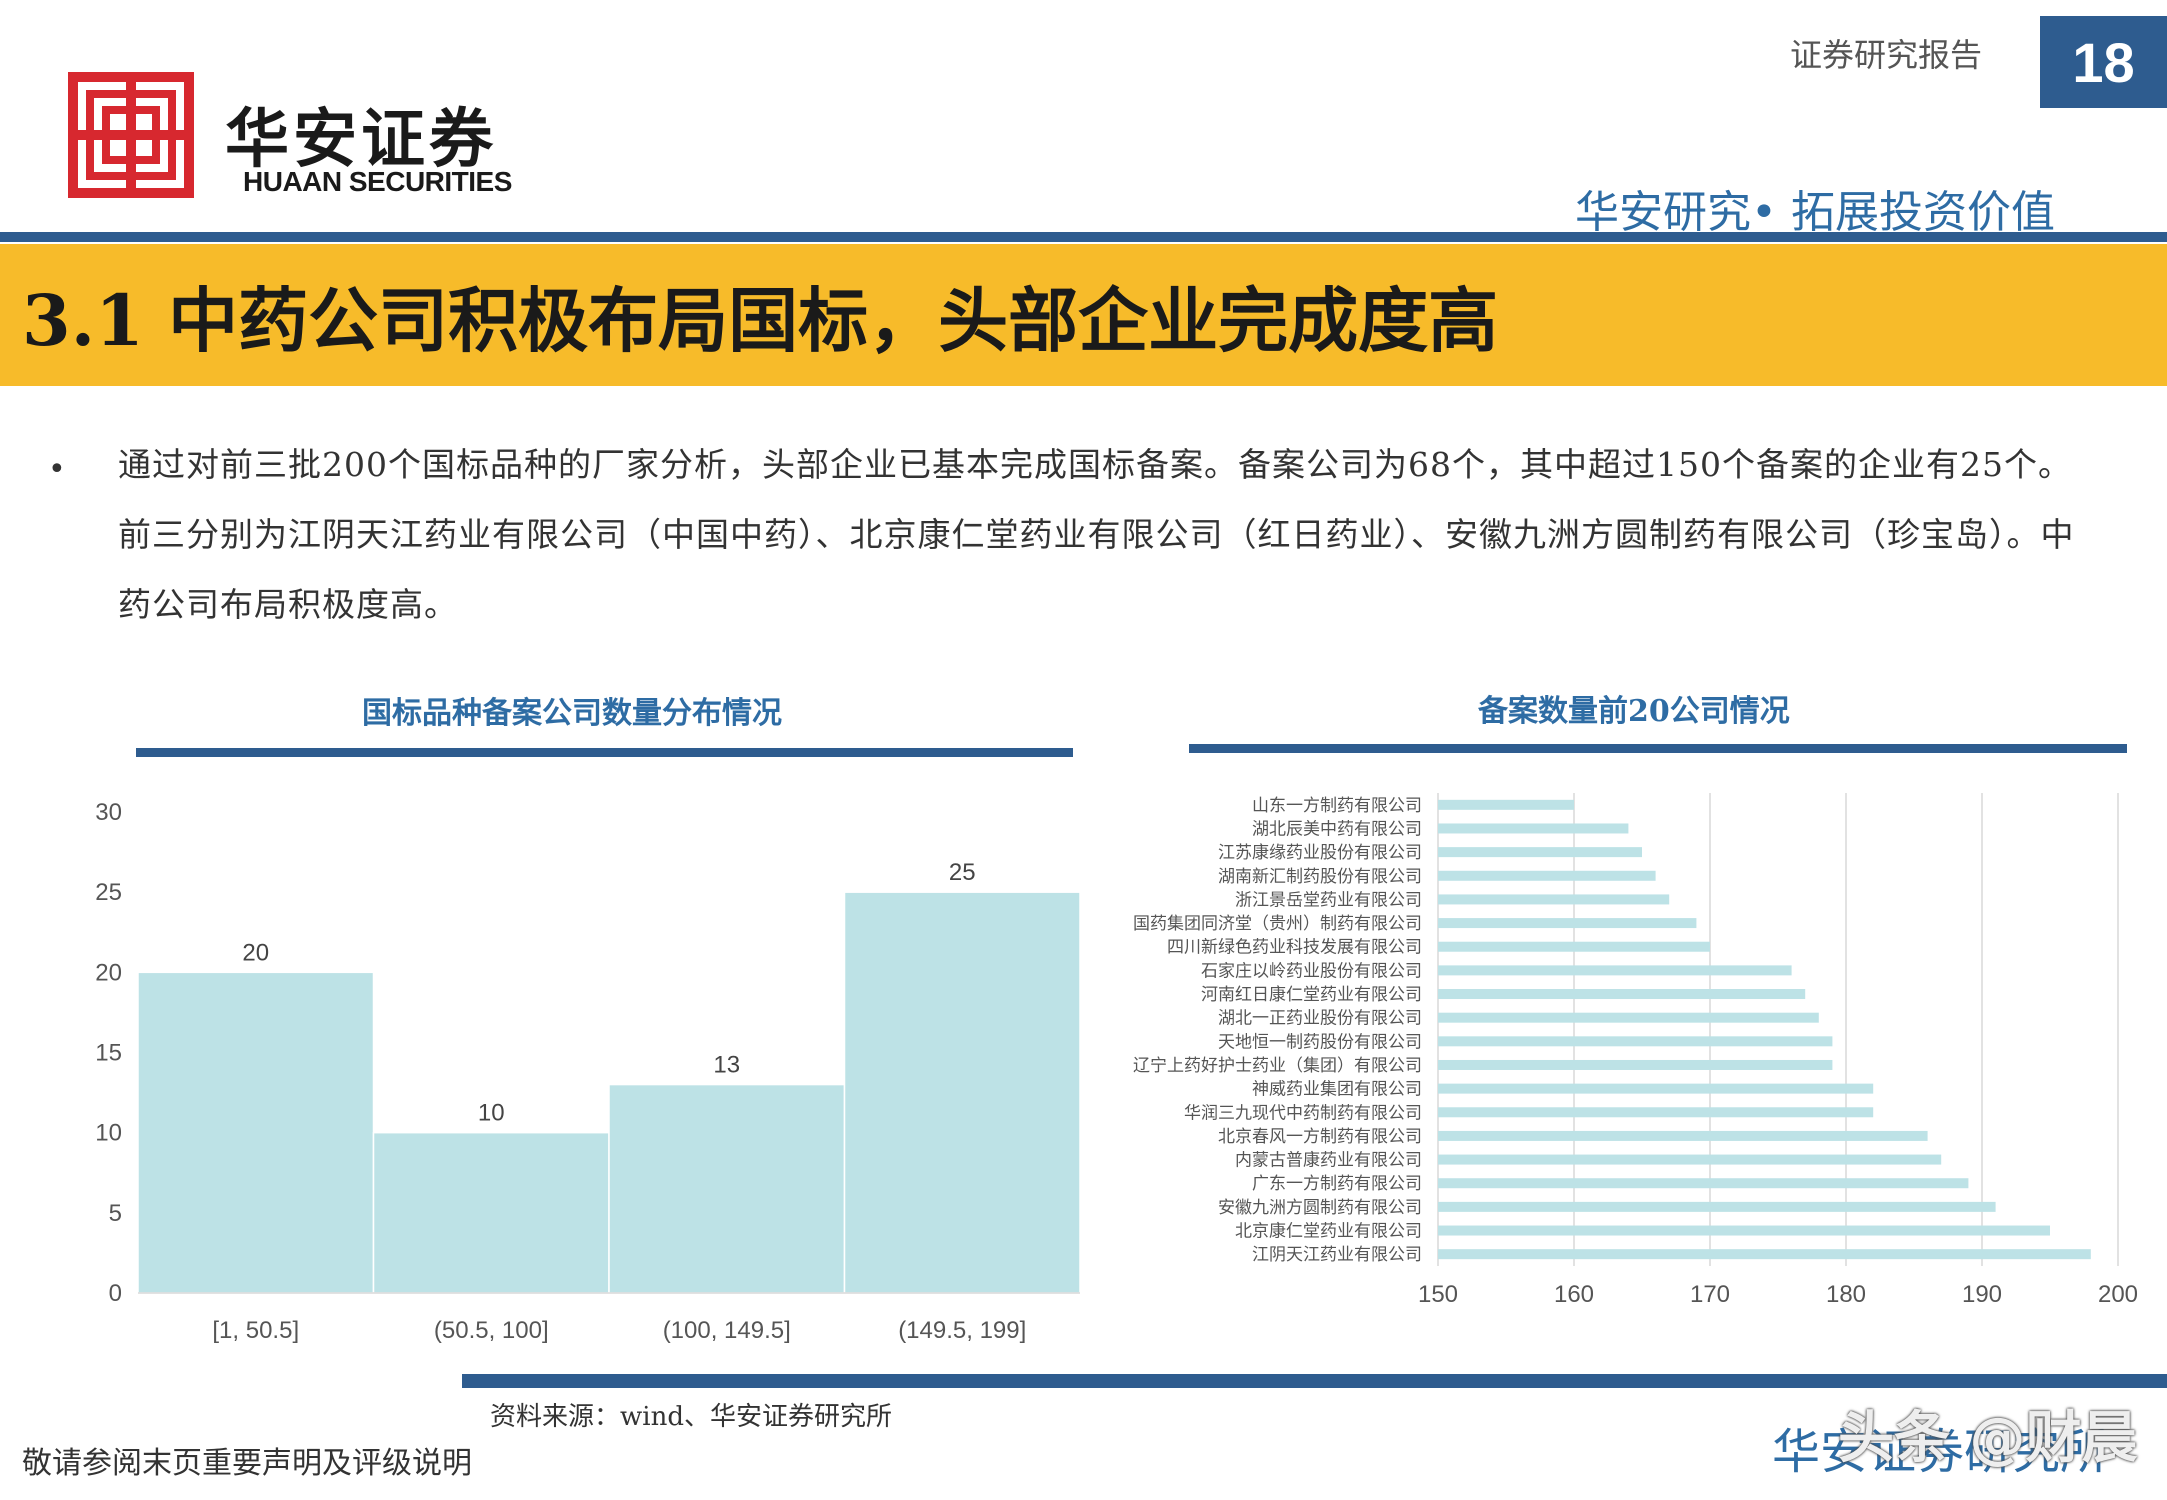 Image resolution: width=2167 pixels, height=1500 pixels. Describe the element at coordinates (727, 1330) in the screenshot. I see `x-tick-label: (100, 149.5]` at that location.